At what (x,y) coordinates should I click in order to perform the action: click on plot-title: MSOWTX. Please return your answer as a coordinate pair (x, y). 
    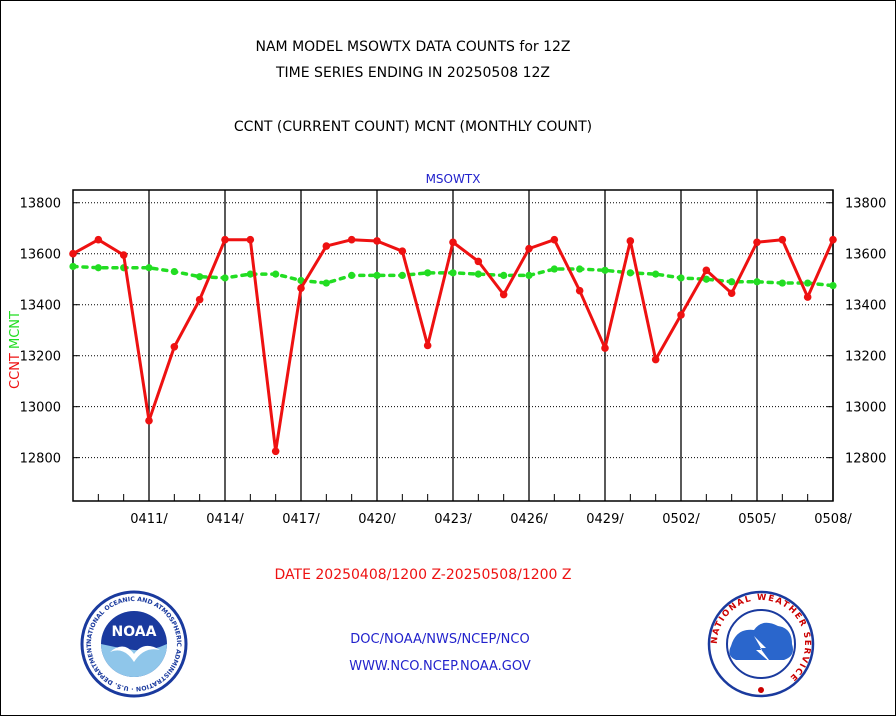
    Looking at the image, I should click on (453, 179).